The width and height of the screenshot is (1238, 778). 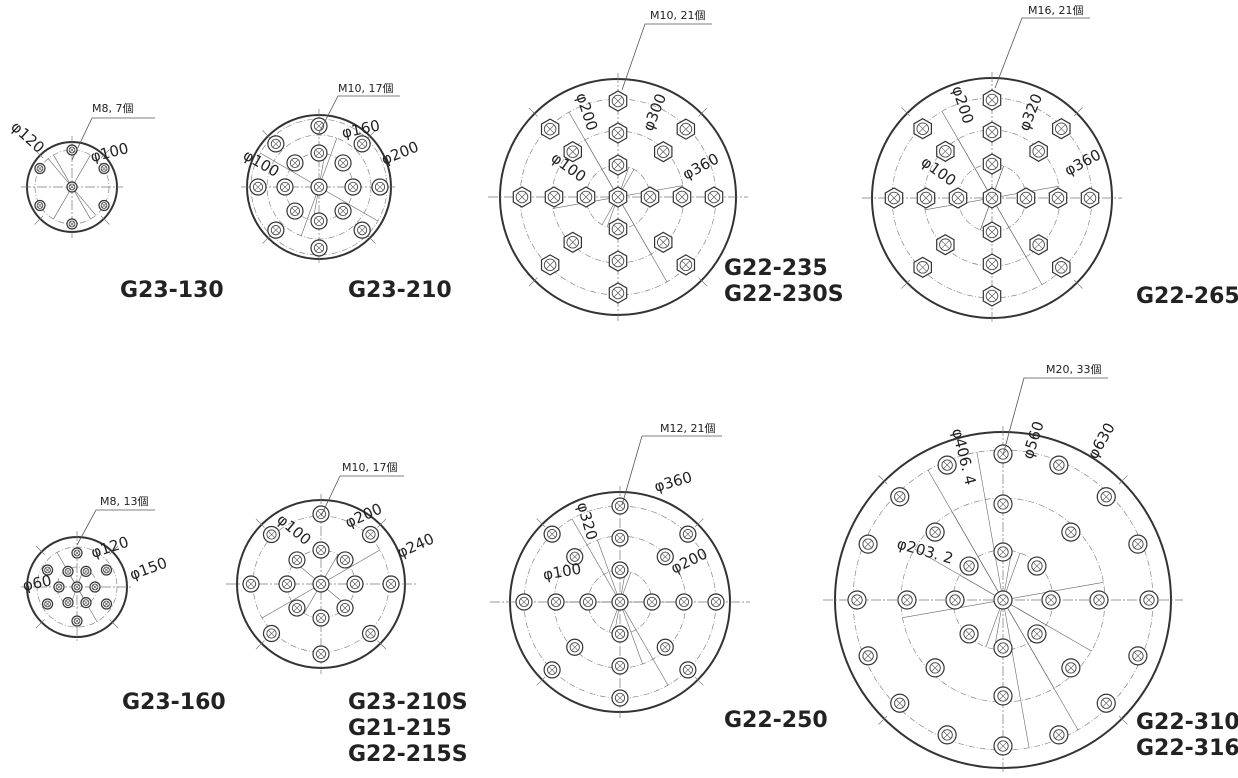 What do you see at coordinates (400, 728) in the screenshot?
I see `d6-model-1: G21-215` at bounding box center [400, 728].